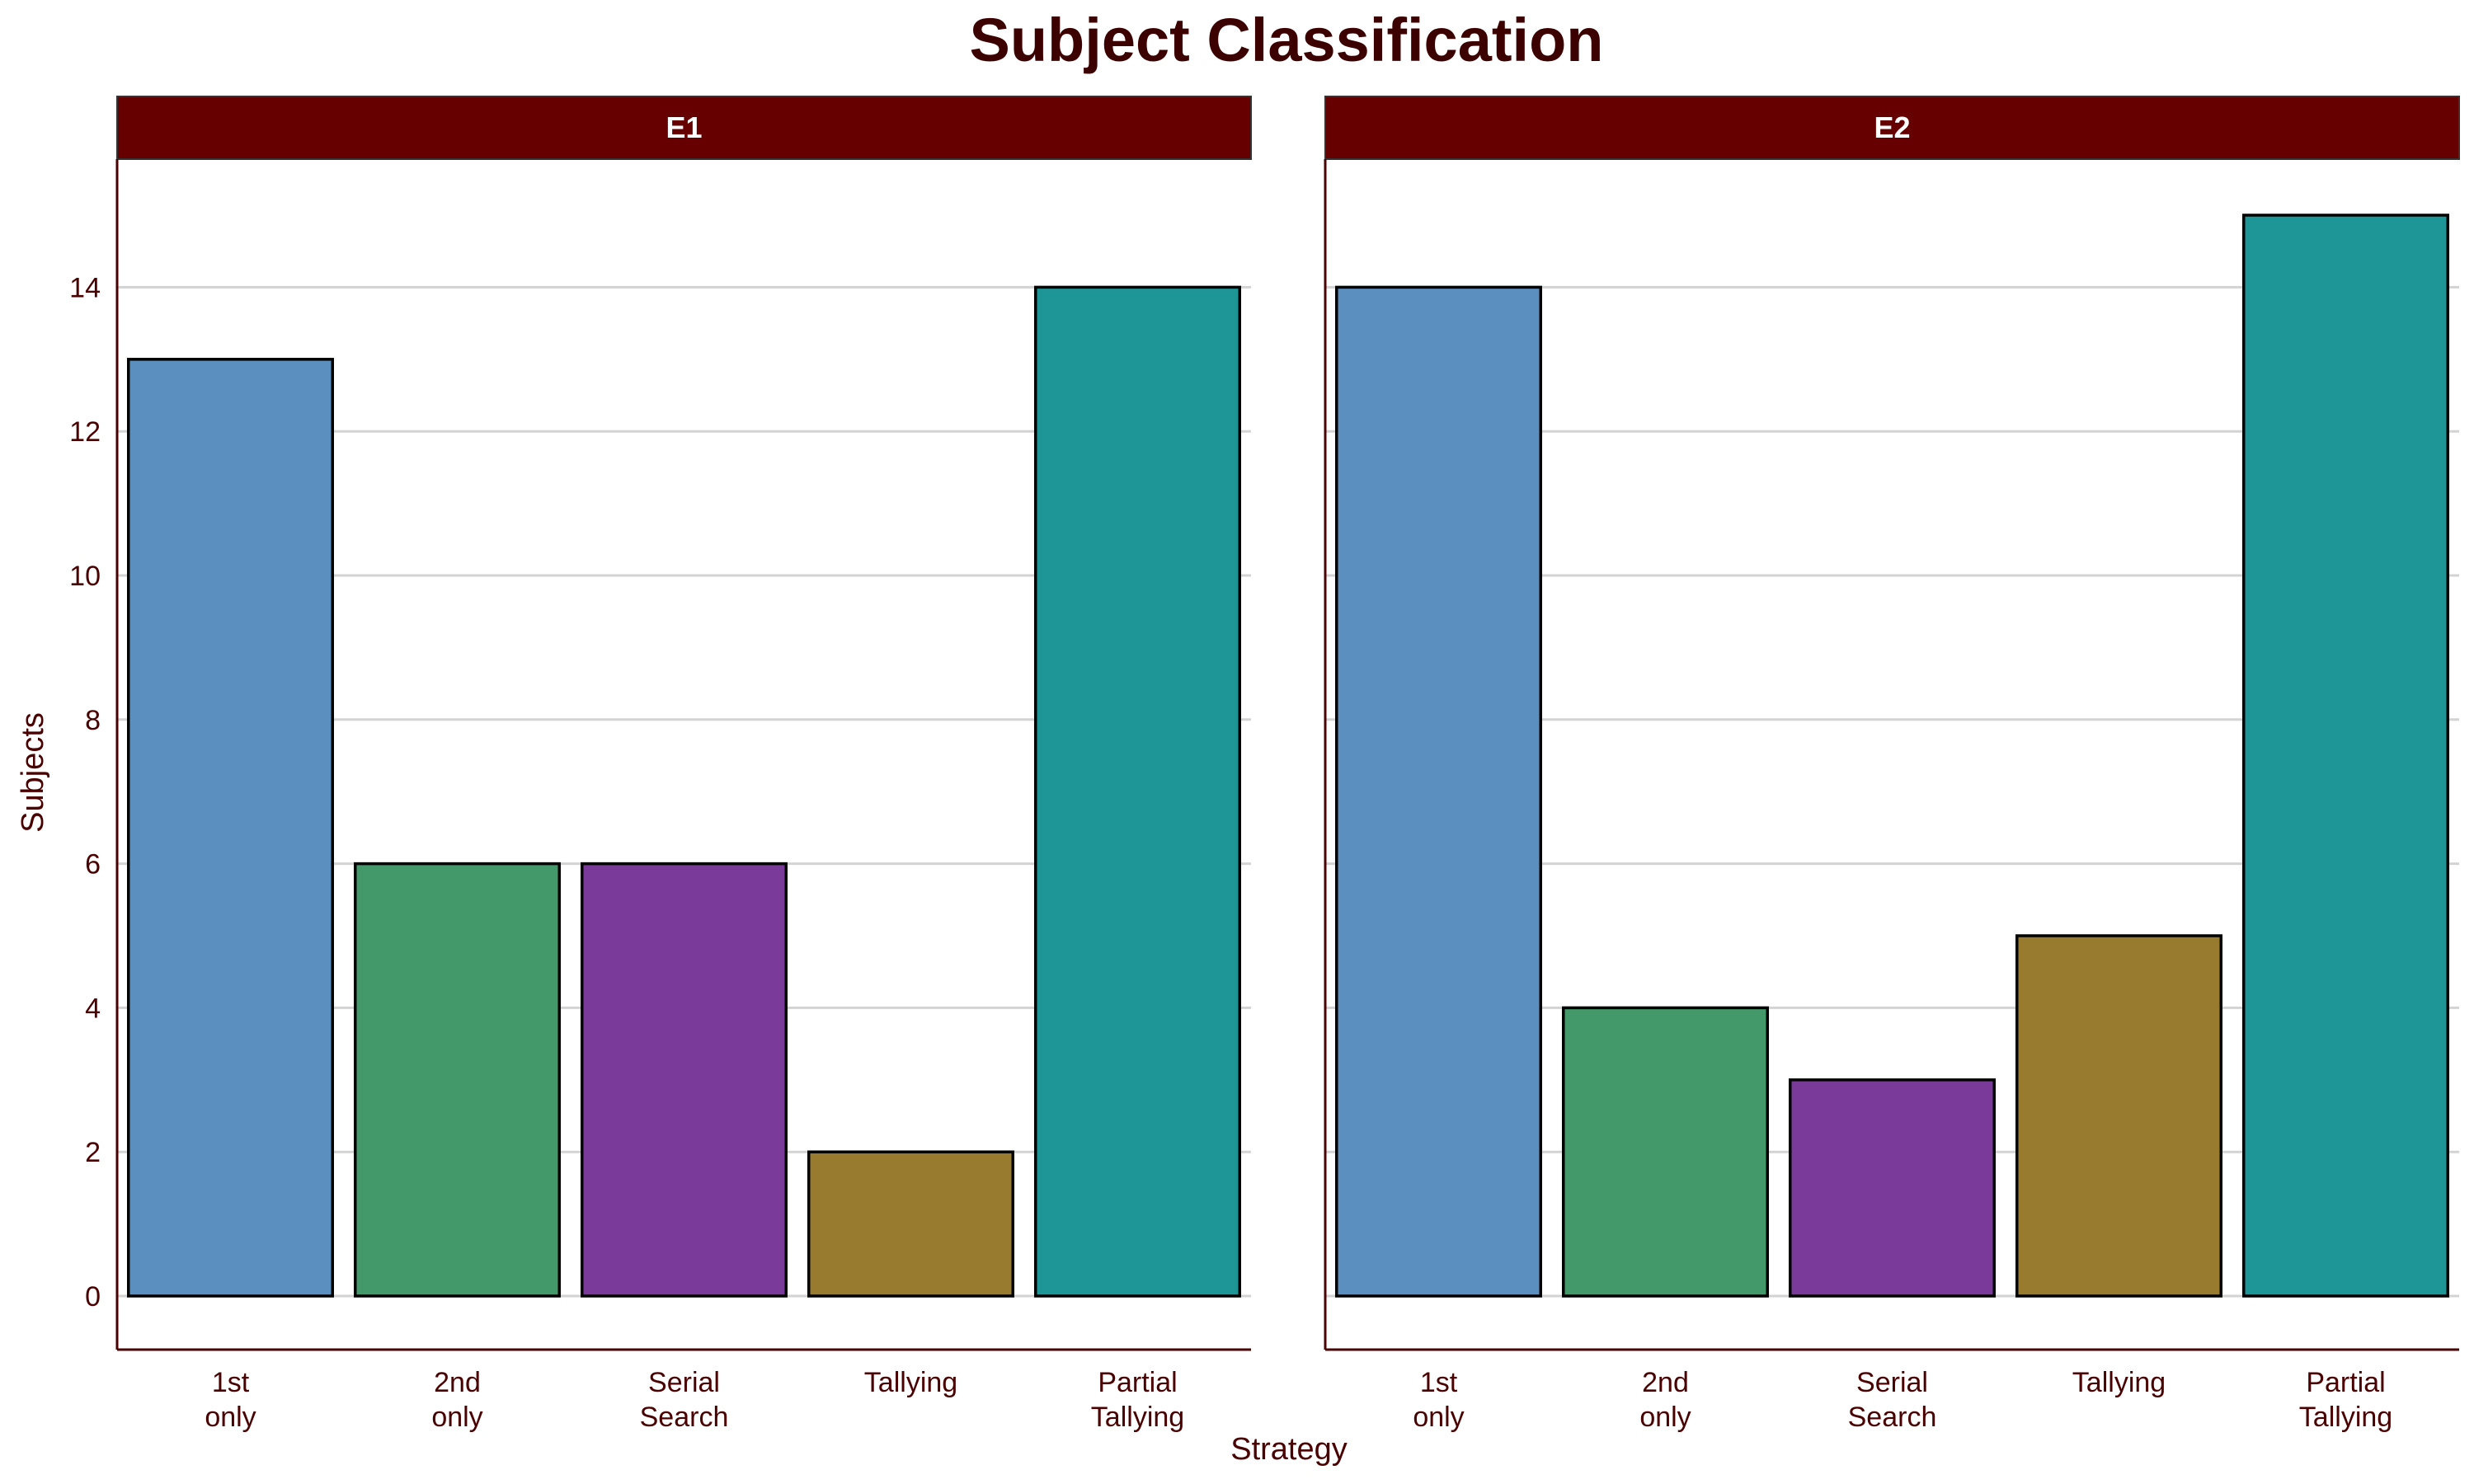 This screenshot has height=1484, width=2474. Describe the element at coordinates (93, 1009) in the screenshot. I see `y-tick-label: 4` at that location.